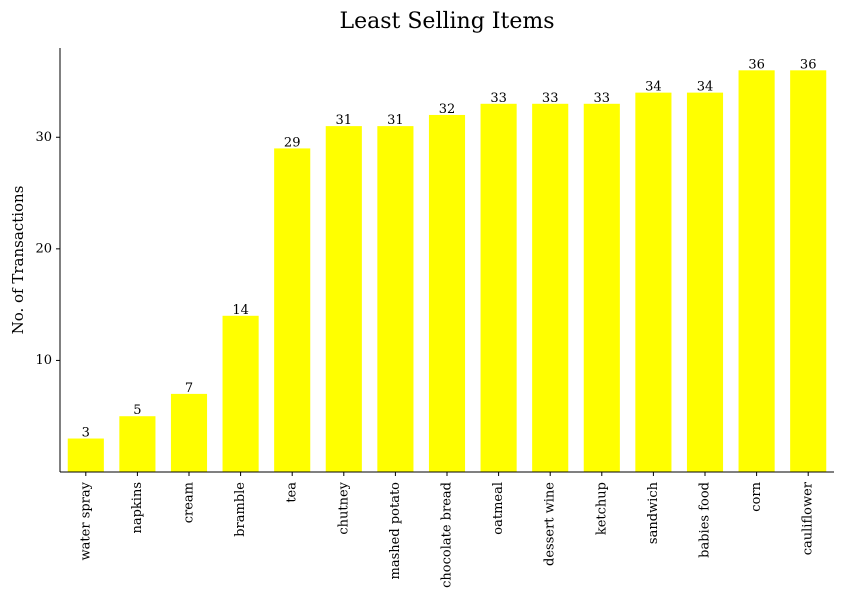 This screenshot has height=609, width=844. I want to click on data-label: 29, so click(292, 142).